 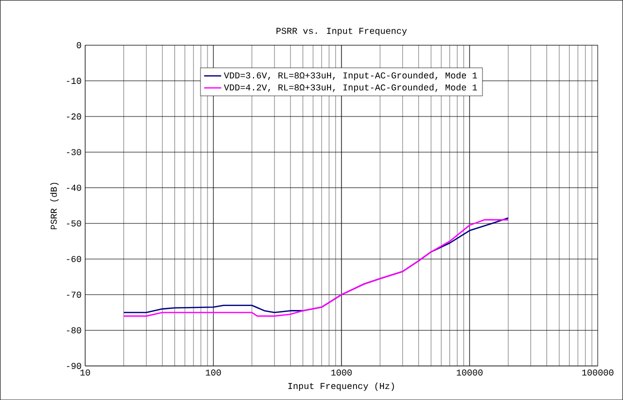 I want to click on x-tick-label: 10, so click(x=85, y=372).